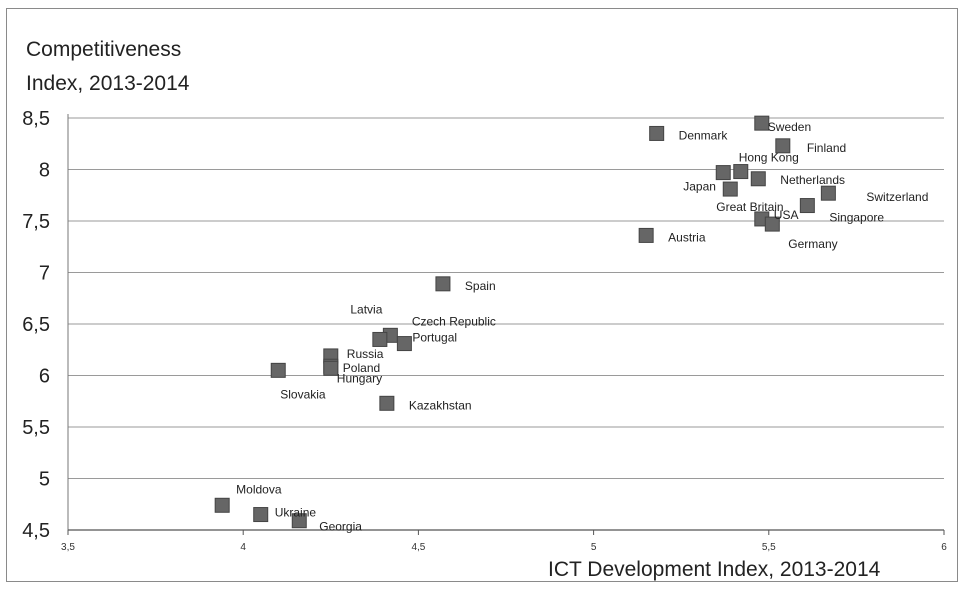 The height and width of the screenshot is (590, 966). I want to click on y-tick-label: 5,5, so click(36, 428).